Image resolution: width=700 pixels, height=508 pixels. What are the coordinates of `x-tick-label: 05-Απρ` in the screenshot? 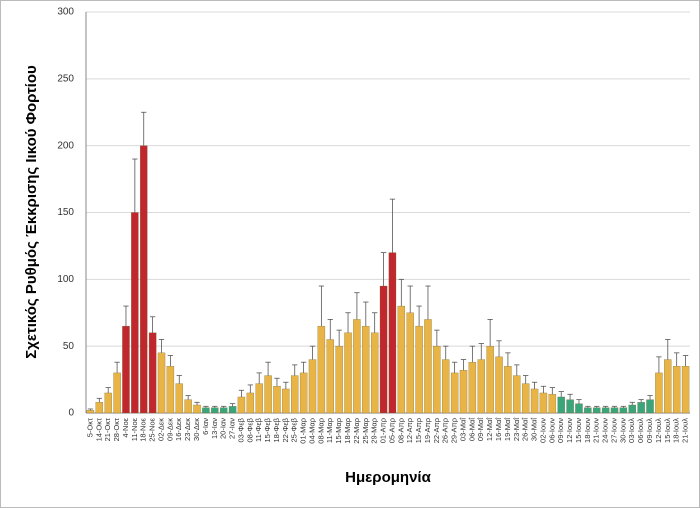 It's located at (391, 430).